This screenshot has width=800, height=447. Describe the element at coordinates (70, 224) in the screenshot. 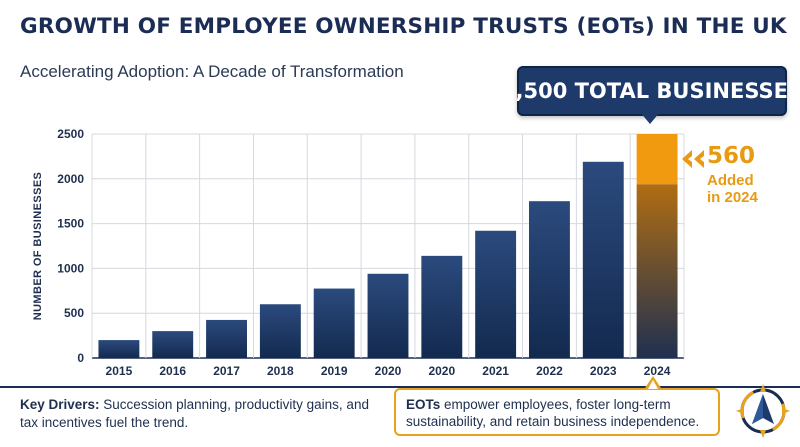

I see `y-tick-label: 1500` at that location.